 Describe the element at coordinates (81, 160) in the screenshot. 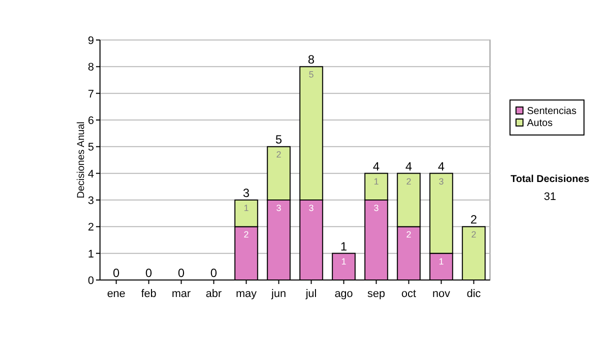

I see `y-axis-title: Decisiones Anual` at that location.